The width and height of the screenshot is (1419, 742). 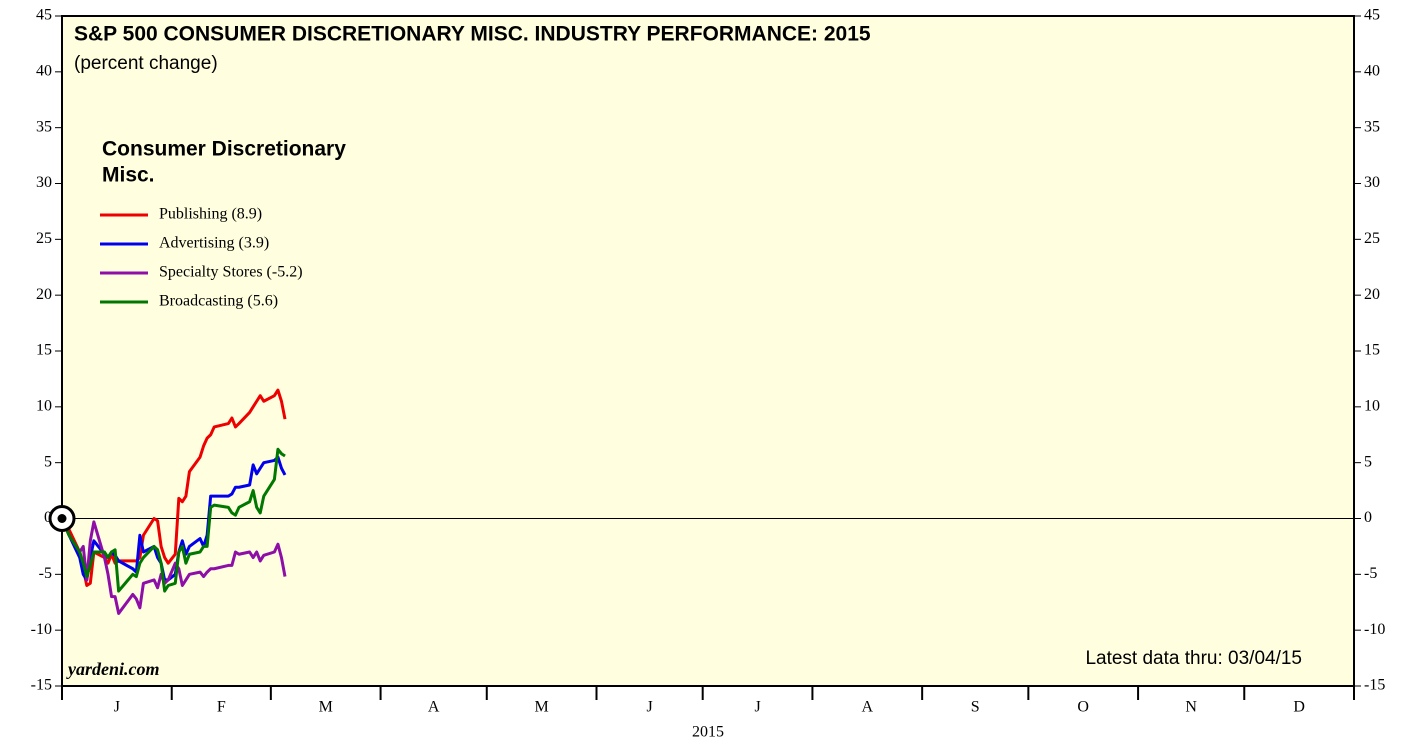 What do you see at coordinates (1372, 294) in the screenshot?
I see `y2-tick-label: 20` at bounding box center [1372, 294].